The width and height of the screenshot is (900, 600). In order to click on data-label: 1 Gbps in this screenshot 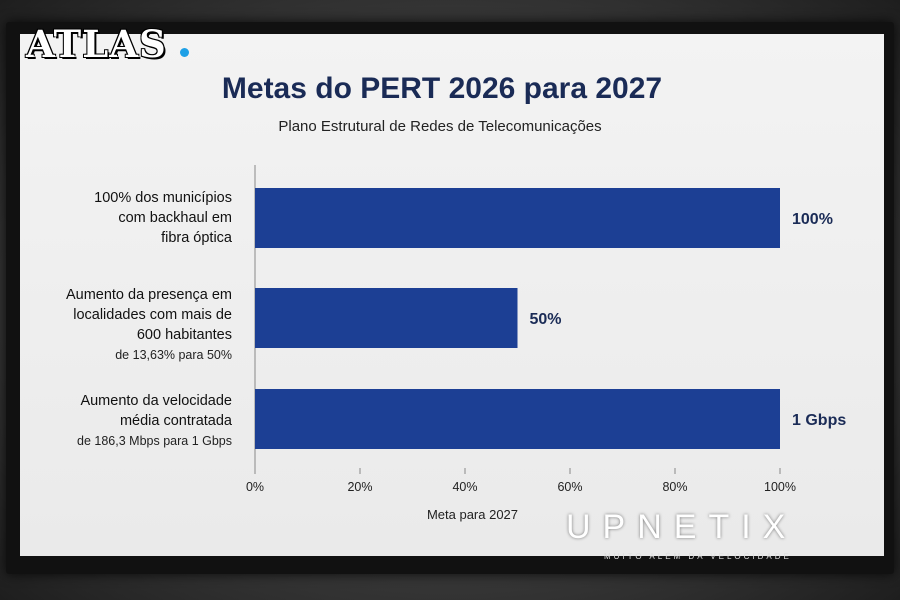, I will do `click(819, 420)`.